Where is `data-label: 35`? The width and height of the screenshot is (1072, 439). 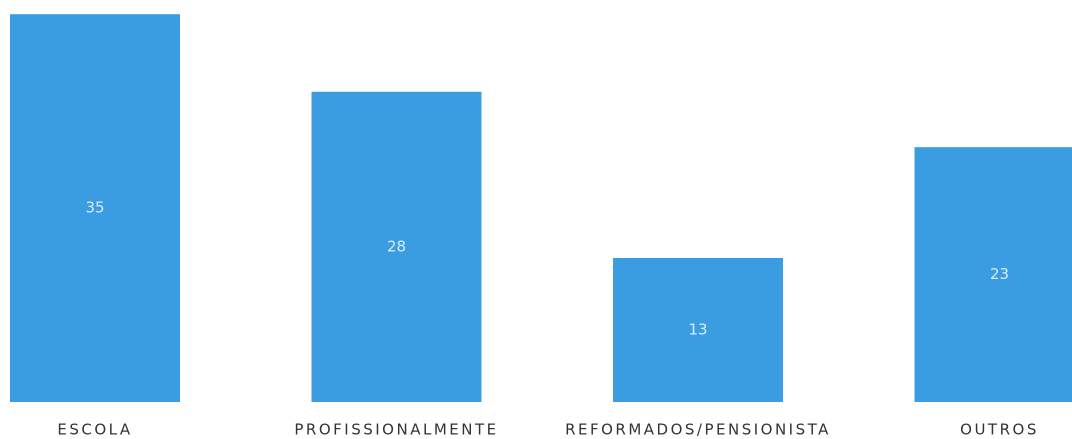
data-label: 35 is located at coordinates (94, 208).